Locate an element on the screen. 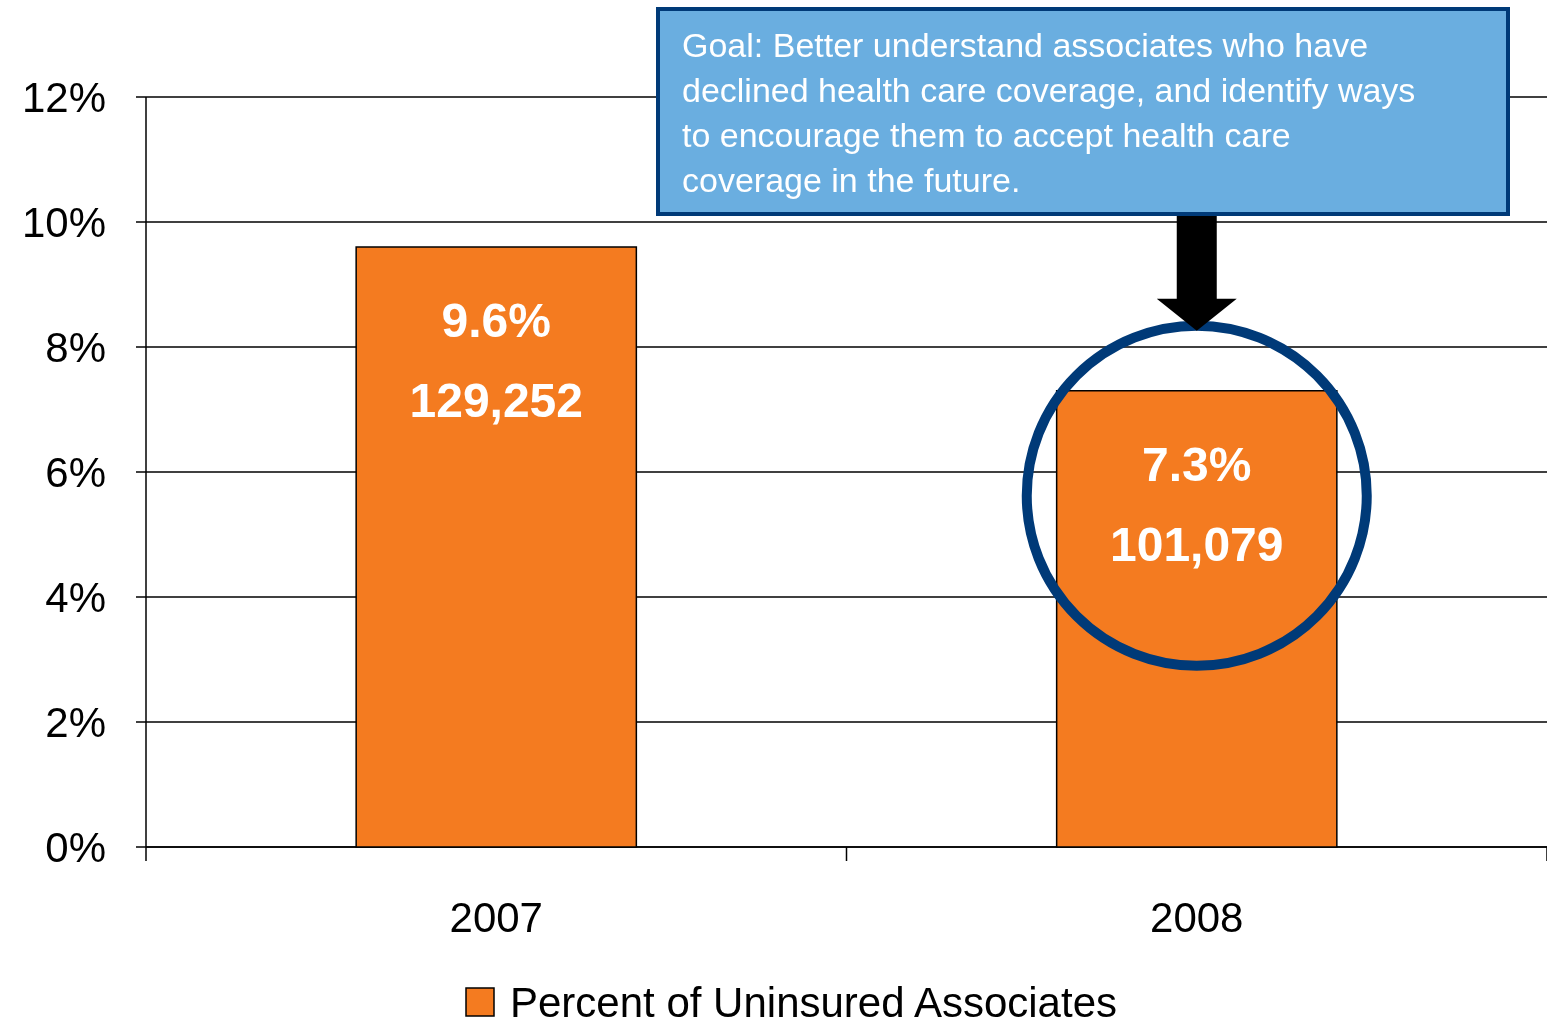 The image size is (1547, 1024). y-tick-label: 12% is located at coordinates (63, 97).